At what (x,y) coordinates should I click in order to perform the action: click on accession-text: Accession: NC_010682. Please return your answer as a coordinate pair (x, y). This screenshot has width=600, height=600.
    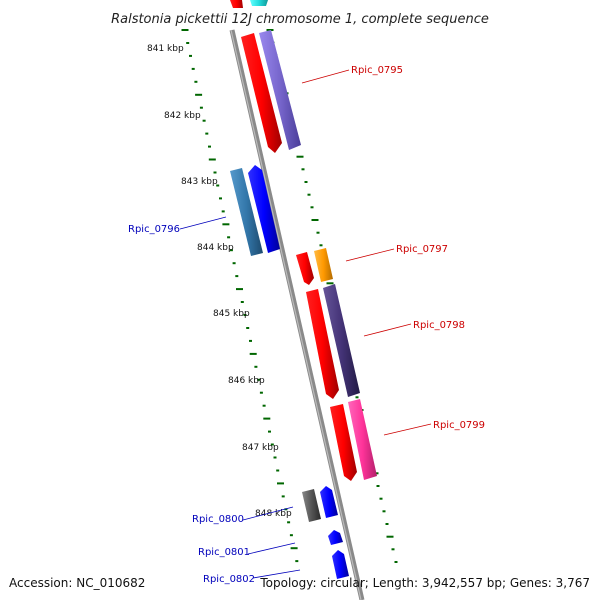
    Looking at the image, I should click on (77, 583).